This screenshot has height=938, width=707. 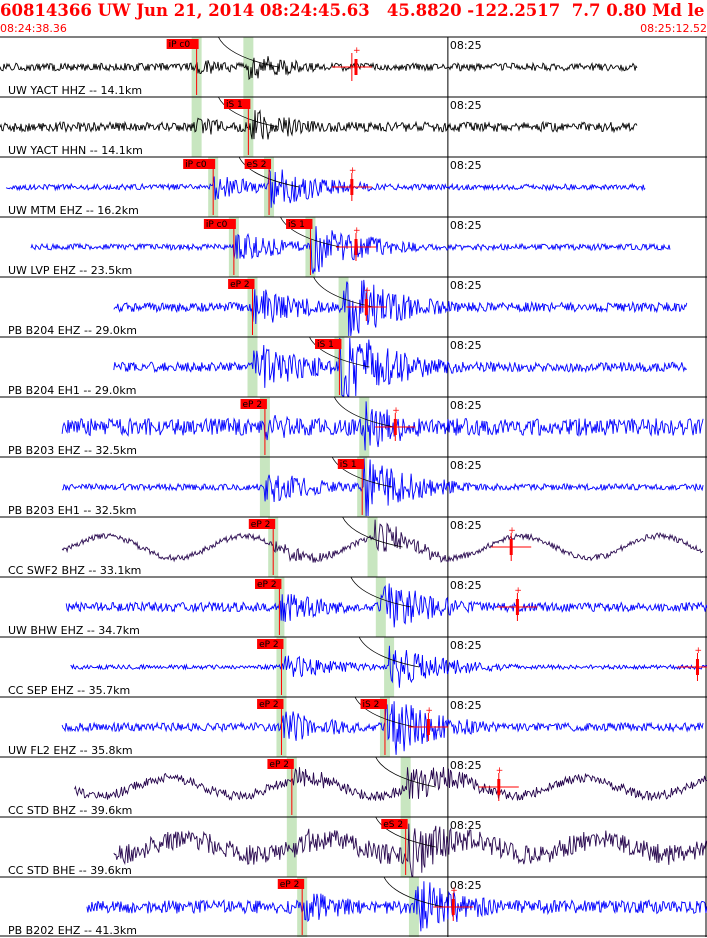 I want to click on trace-panel: 08:25 iS 1 PB B203 EH1 -- 32.5km, so click(x=353, y=486).